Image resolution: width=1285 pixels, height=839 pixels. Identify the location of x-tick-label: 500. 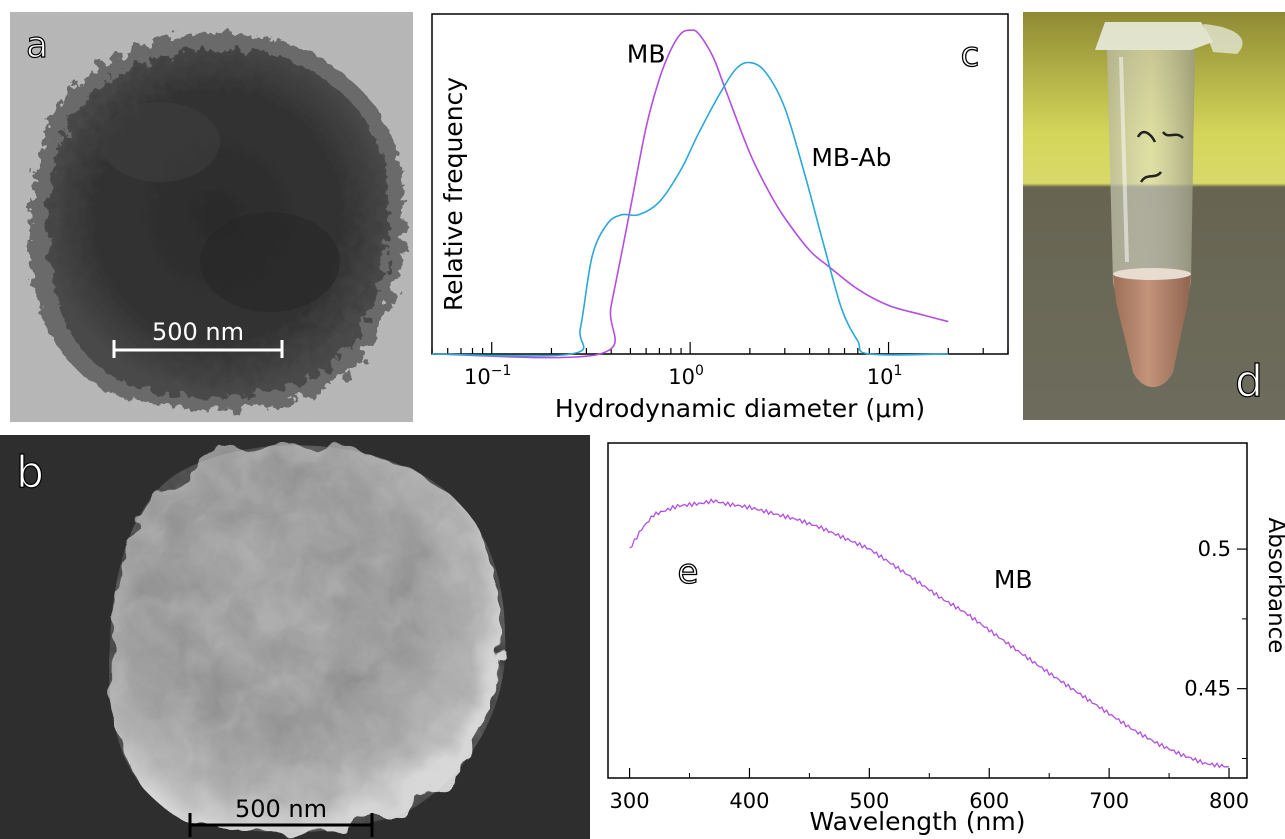
(869, 801).